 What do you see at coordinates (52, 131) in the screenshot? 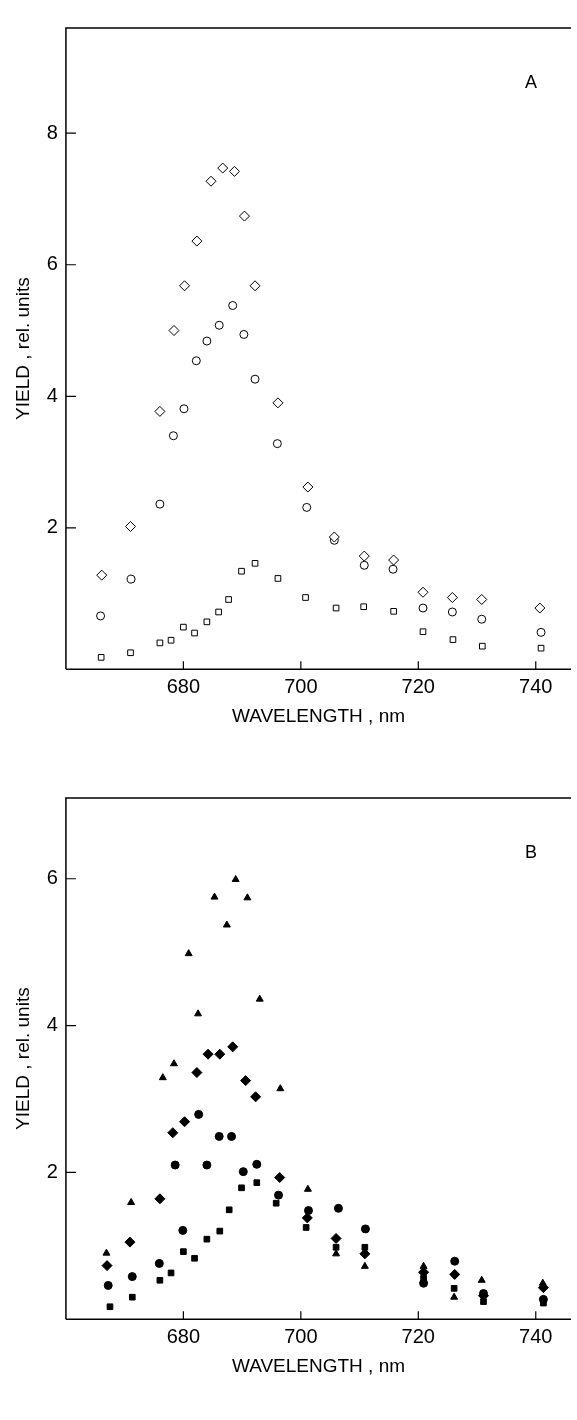
I see `y-tick-label: 8` at bounding box center [52, 131].